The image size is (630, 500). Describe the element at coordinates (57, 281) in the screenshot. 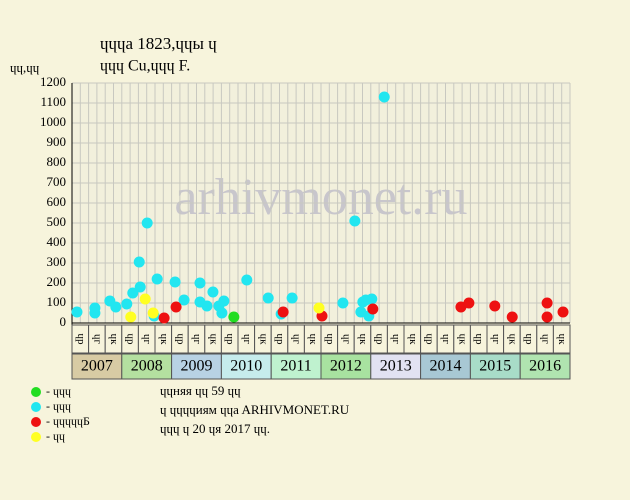

I see `y-tick-label: 200` at that location.